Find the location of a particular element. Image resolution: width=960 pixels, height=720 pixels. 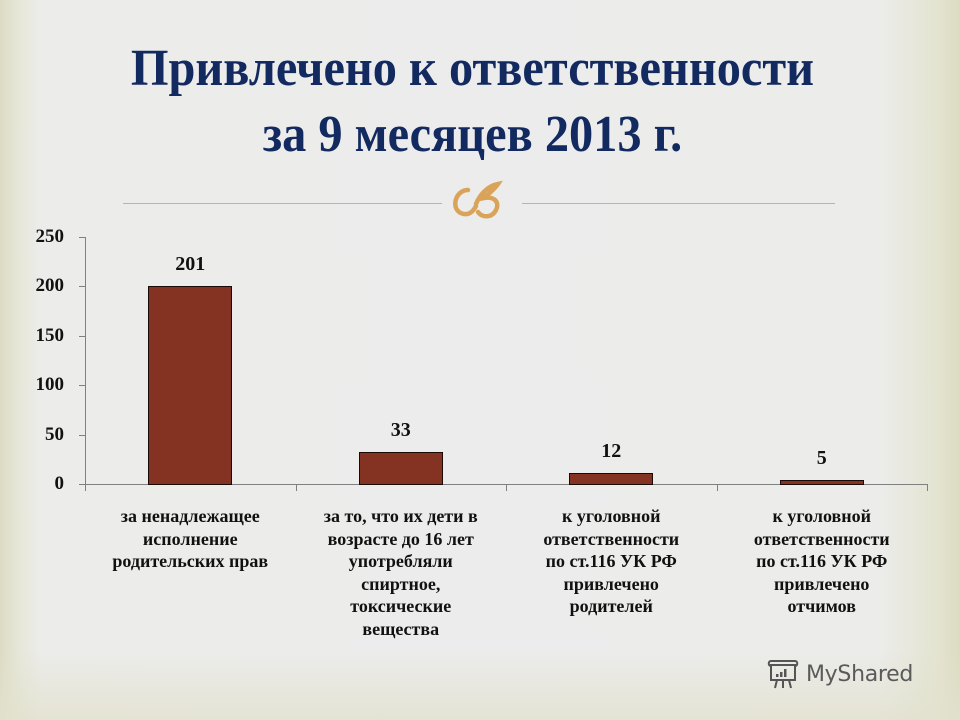

y-tick-label: 100 is located at coordinates (50, 385).